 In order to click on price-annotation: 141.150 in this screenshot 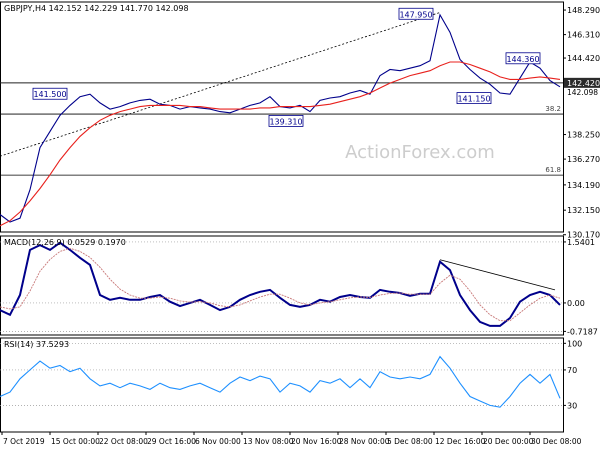, I will do `click(473, 99)`.